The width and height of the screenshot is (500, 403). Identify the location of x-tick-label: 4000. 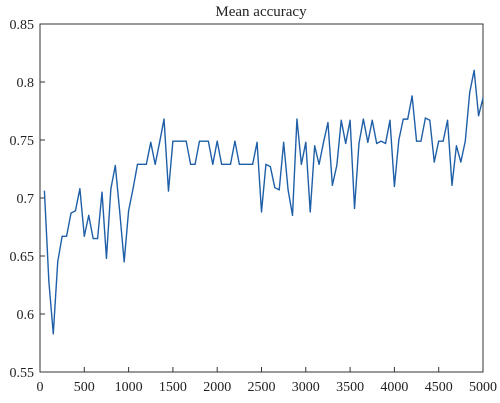
(394, 387).